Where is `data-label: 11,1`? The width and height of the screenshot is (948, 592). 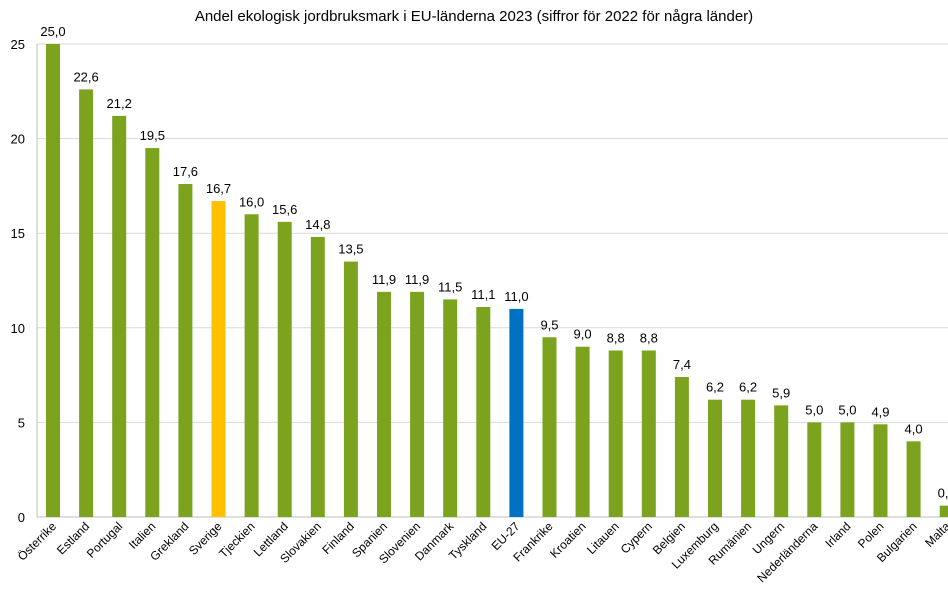 data-label: 11,1 is located at coordinates (483, 294).